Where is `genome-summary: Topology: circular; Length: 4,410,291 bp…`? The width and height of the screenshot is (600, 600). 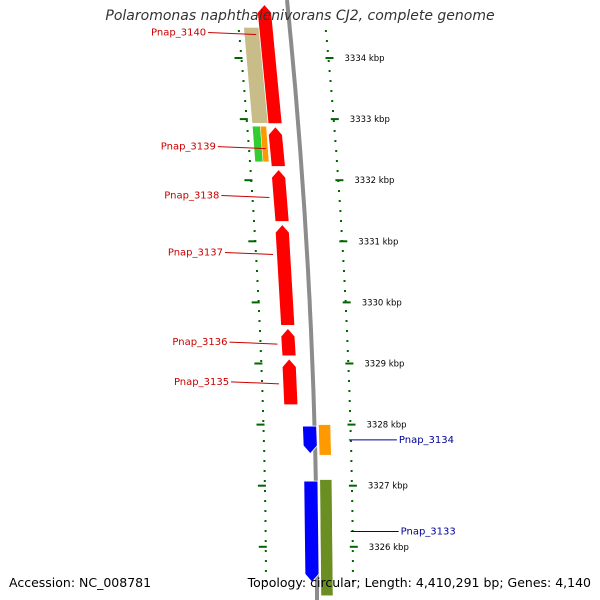 genome-summary: Topology: circular; Length: 4,410,291 bp… is located at coordinates (419, 582).